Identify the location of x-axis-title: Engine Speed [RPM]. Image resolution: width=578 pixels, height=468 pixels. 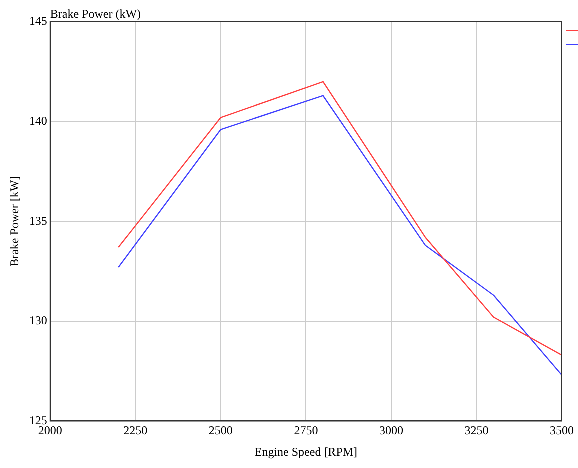
(306, 451).